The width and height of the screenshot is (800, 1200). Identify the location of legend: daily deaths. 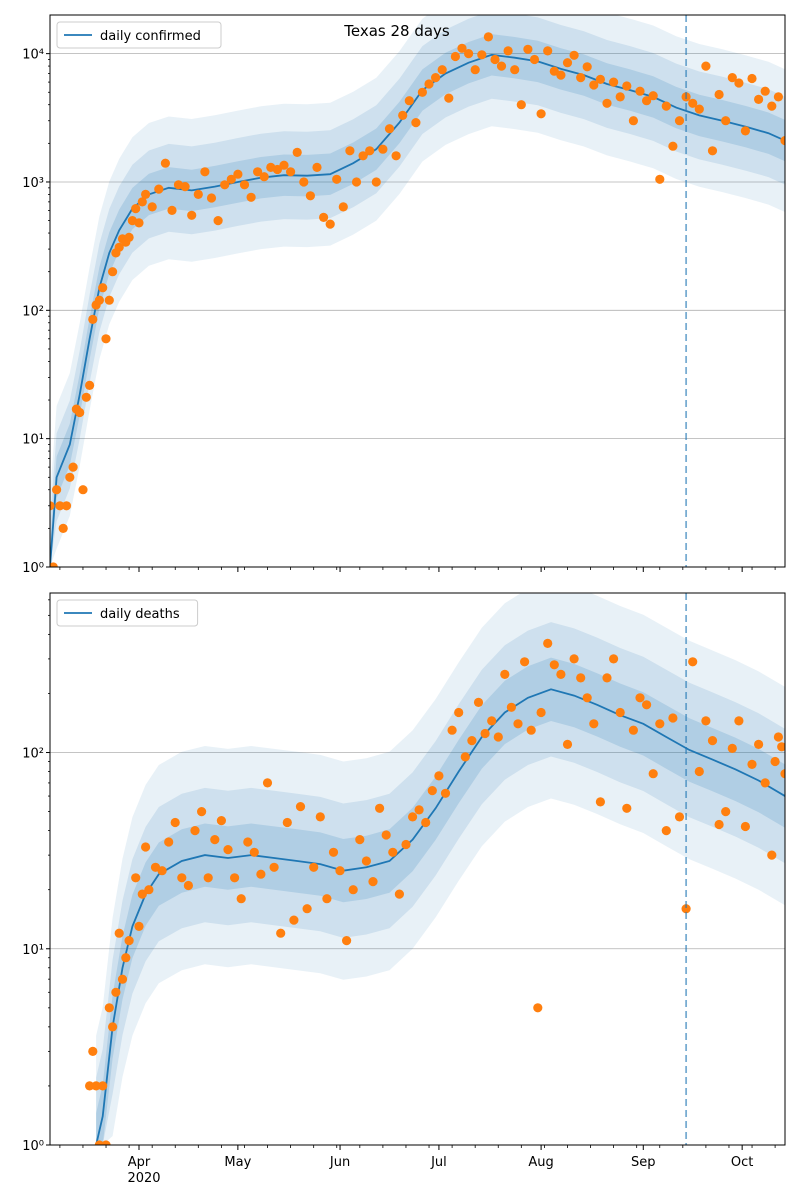
(127, 613).